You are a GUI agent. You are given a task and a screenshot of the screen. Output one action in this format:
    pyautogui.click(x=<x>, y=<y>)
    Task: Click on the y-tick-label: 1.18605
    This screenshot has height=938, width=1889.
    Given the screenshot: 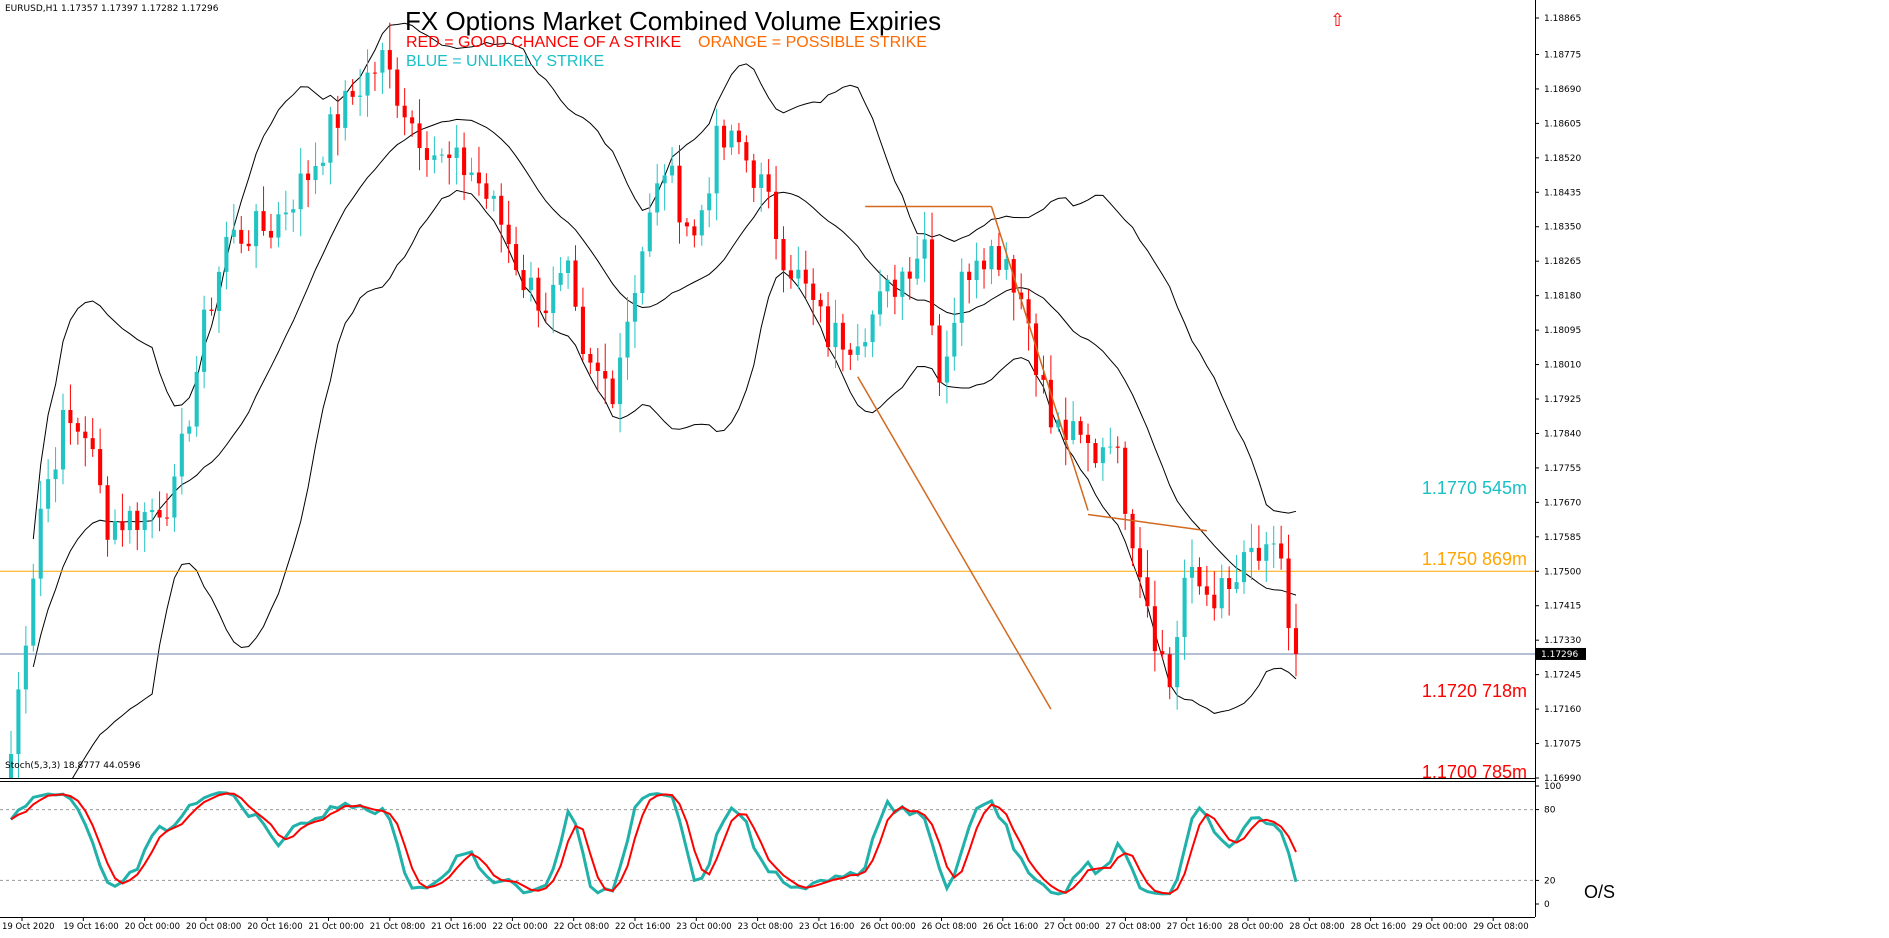 What is the action you would take?
    pyautogui.click(x=1562, y=124)
    